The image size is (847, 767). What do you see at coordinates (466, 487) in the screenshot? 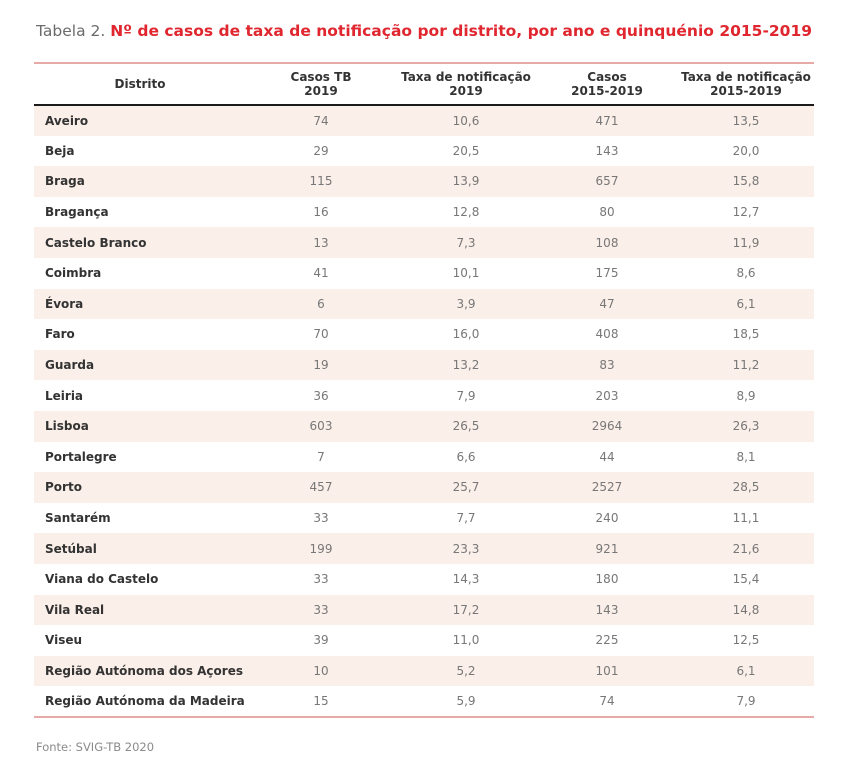
I see `rate-2019-cell: 25,7` at bounding box center [466, 487].